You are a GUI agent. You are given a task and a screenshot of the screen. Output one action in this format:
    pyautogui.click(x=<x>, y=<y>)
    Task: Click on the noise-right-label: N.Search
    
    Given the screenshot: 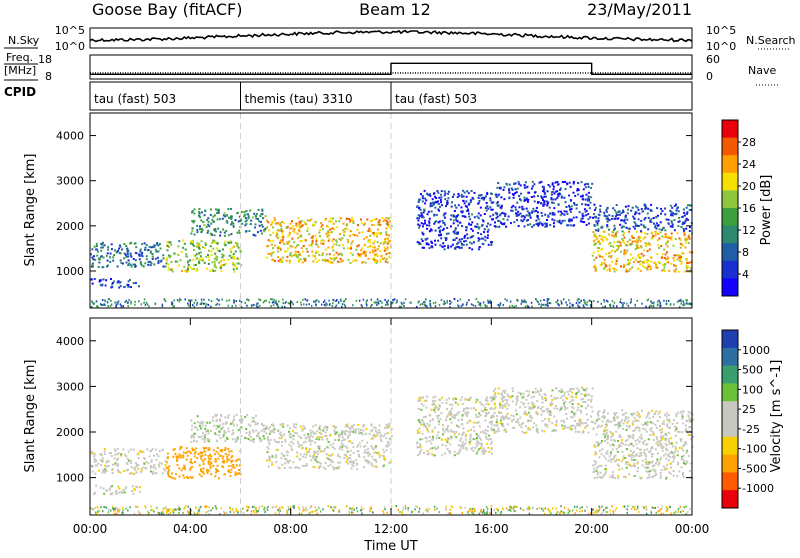 What is the action you would take?
    pyautogui.click(x=771, y=40)
    